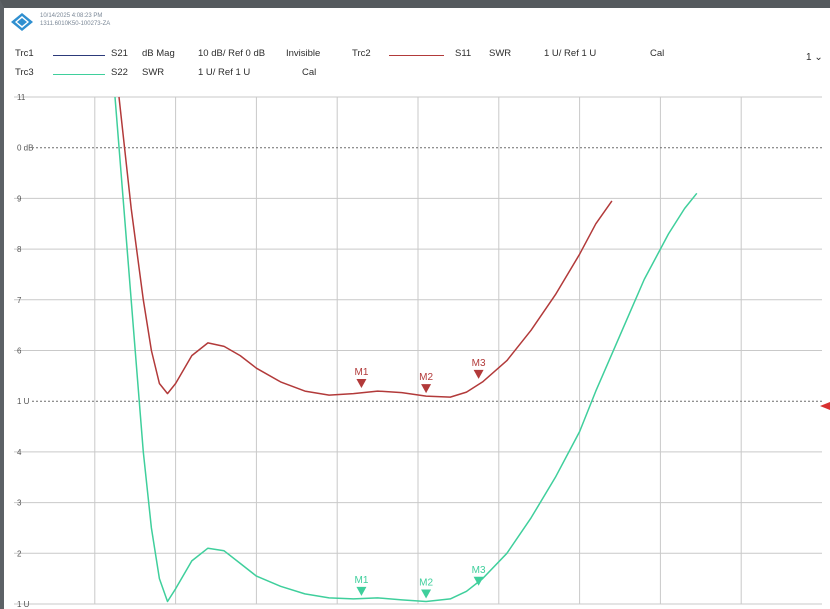 This screenshot has width=830, height=609. I want to click on legend-trc2-format: SWR, so click(500, 53).